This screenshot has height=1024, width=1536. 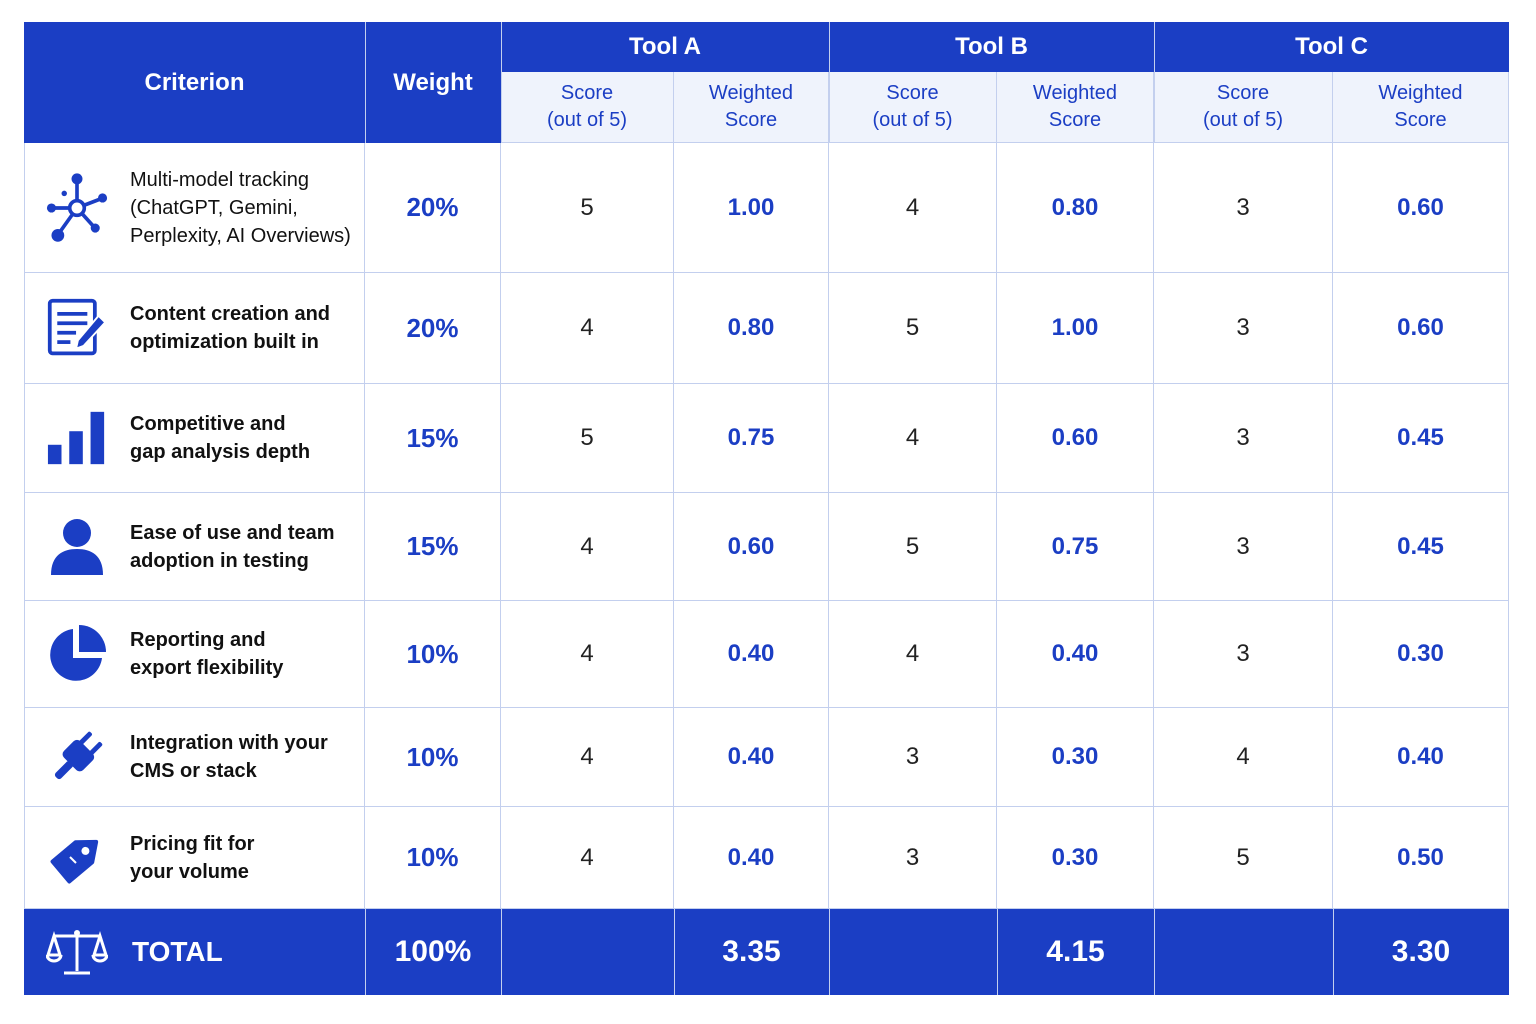 What do you see at coordinates (587, 107) in the screenshot?
I see `score-subheader-a: Score (out of 5)` at bounding box center [587, 107].